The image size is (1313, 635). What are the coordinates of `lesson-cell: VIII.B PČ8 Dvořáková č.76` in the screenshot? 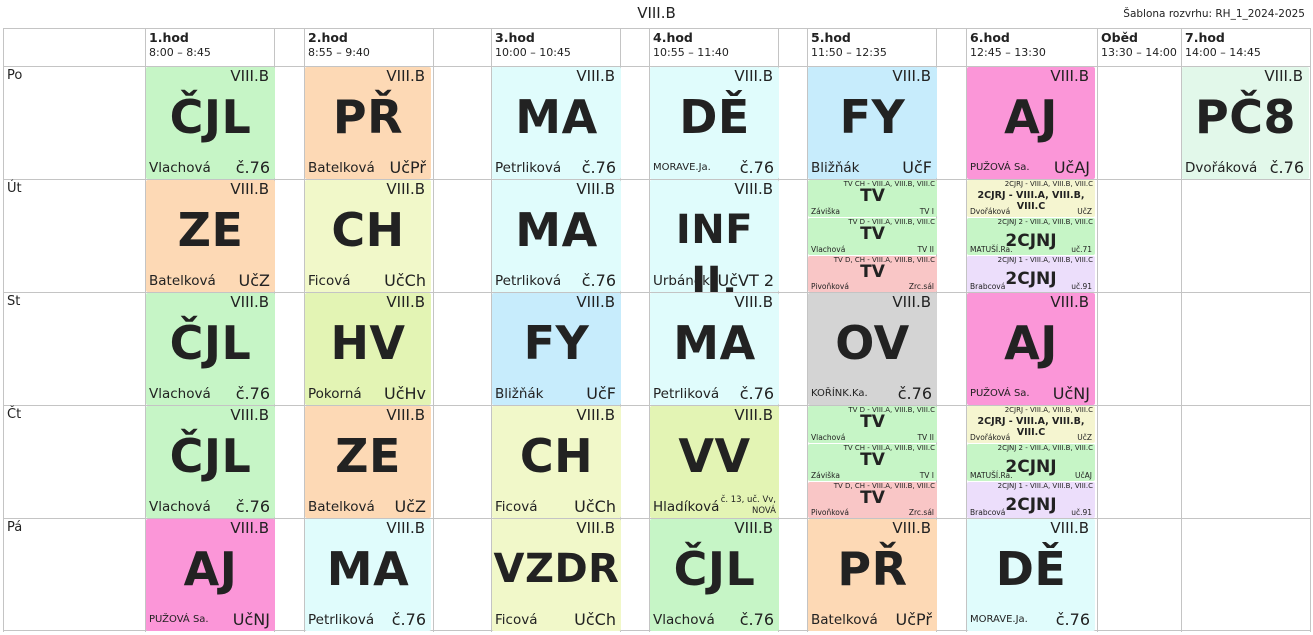 It's located at (1245, 123).